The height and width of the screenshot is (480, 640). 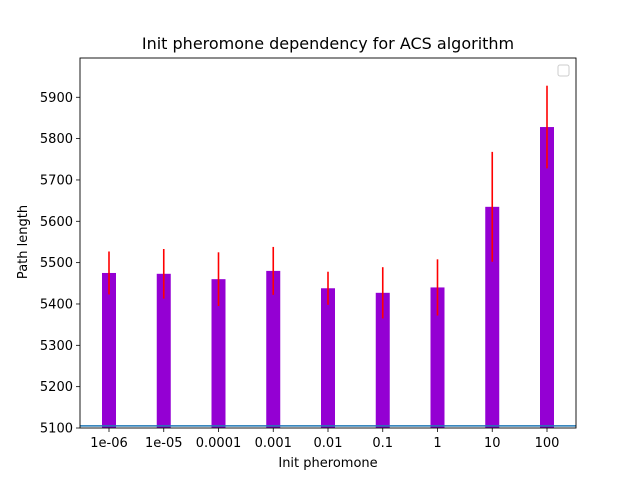 I want to click on y-tick-label: 5800, so click(x=56, y=139).